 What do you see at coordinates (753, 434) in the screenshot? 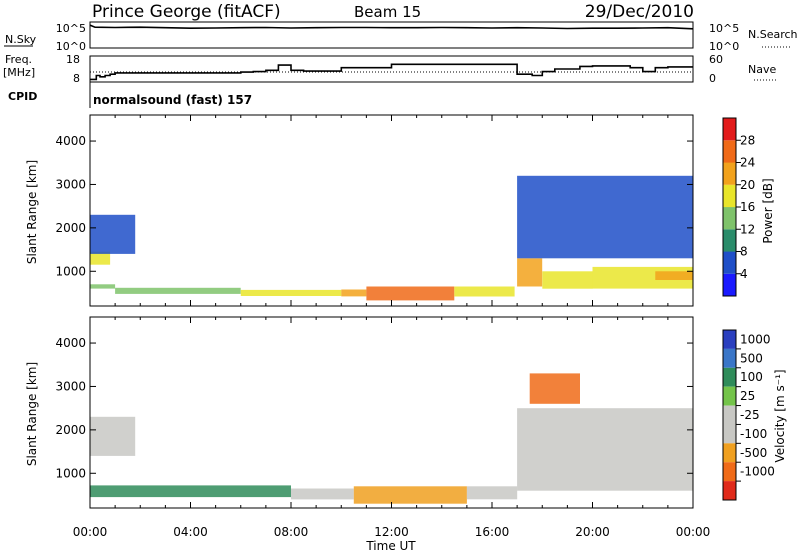
I see `velocity-colorbar-tick-label: -100` at bounding box center [753, 434].